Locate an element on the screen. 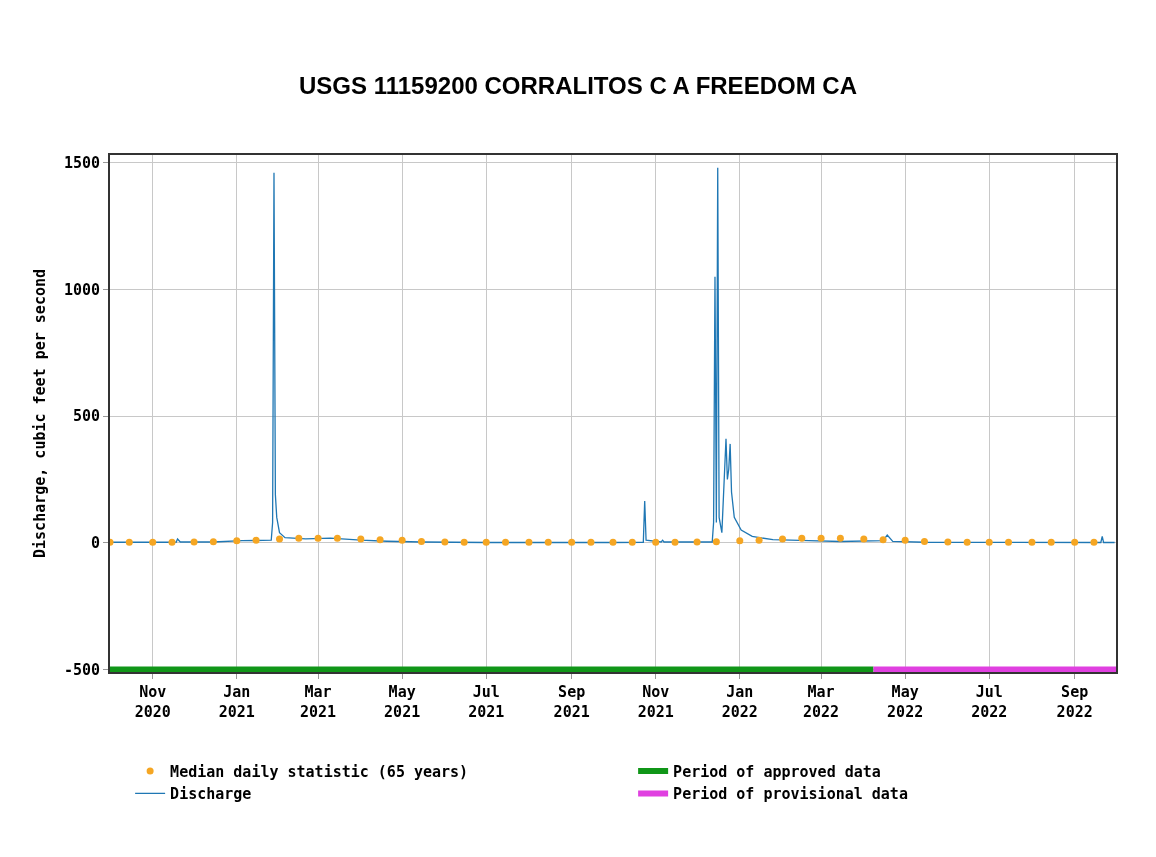 This screenshot has height=857, width=1156. y-tick-label: 1000 is located at coordinates (81, 289).